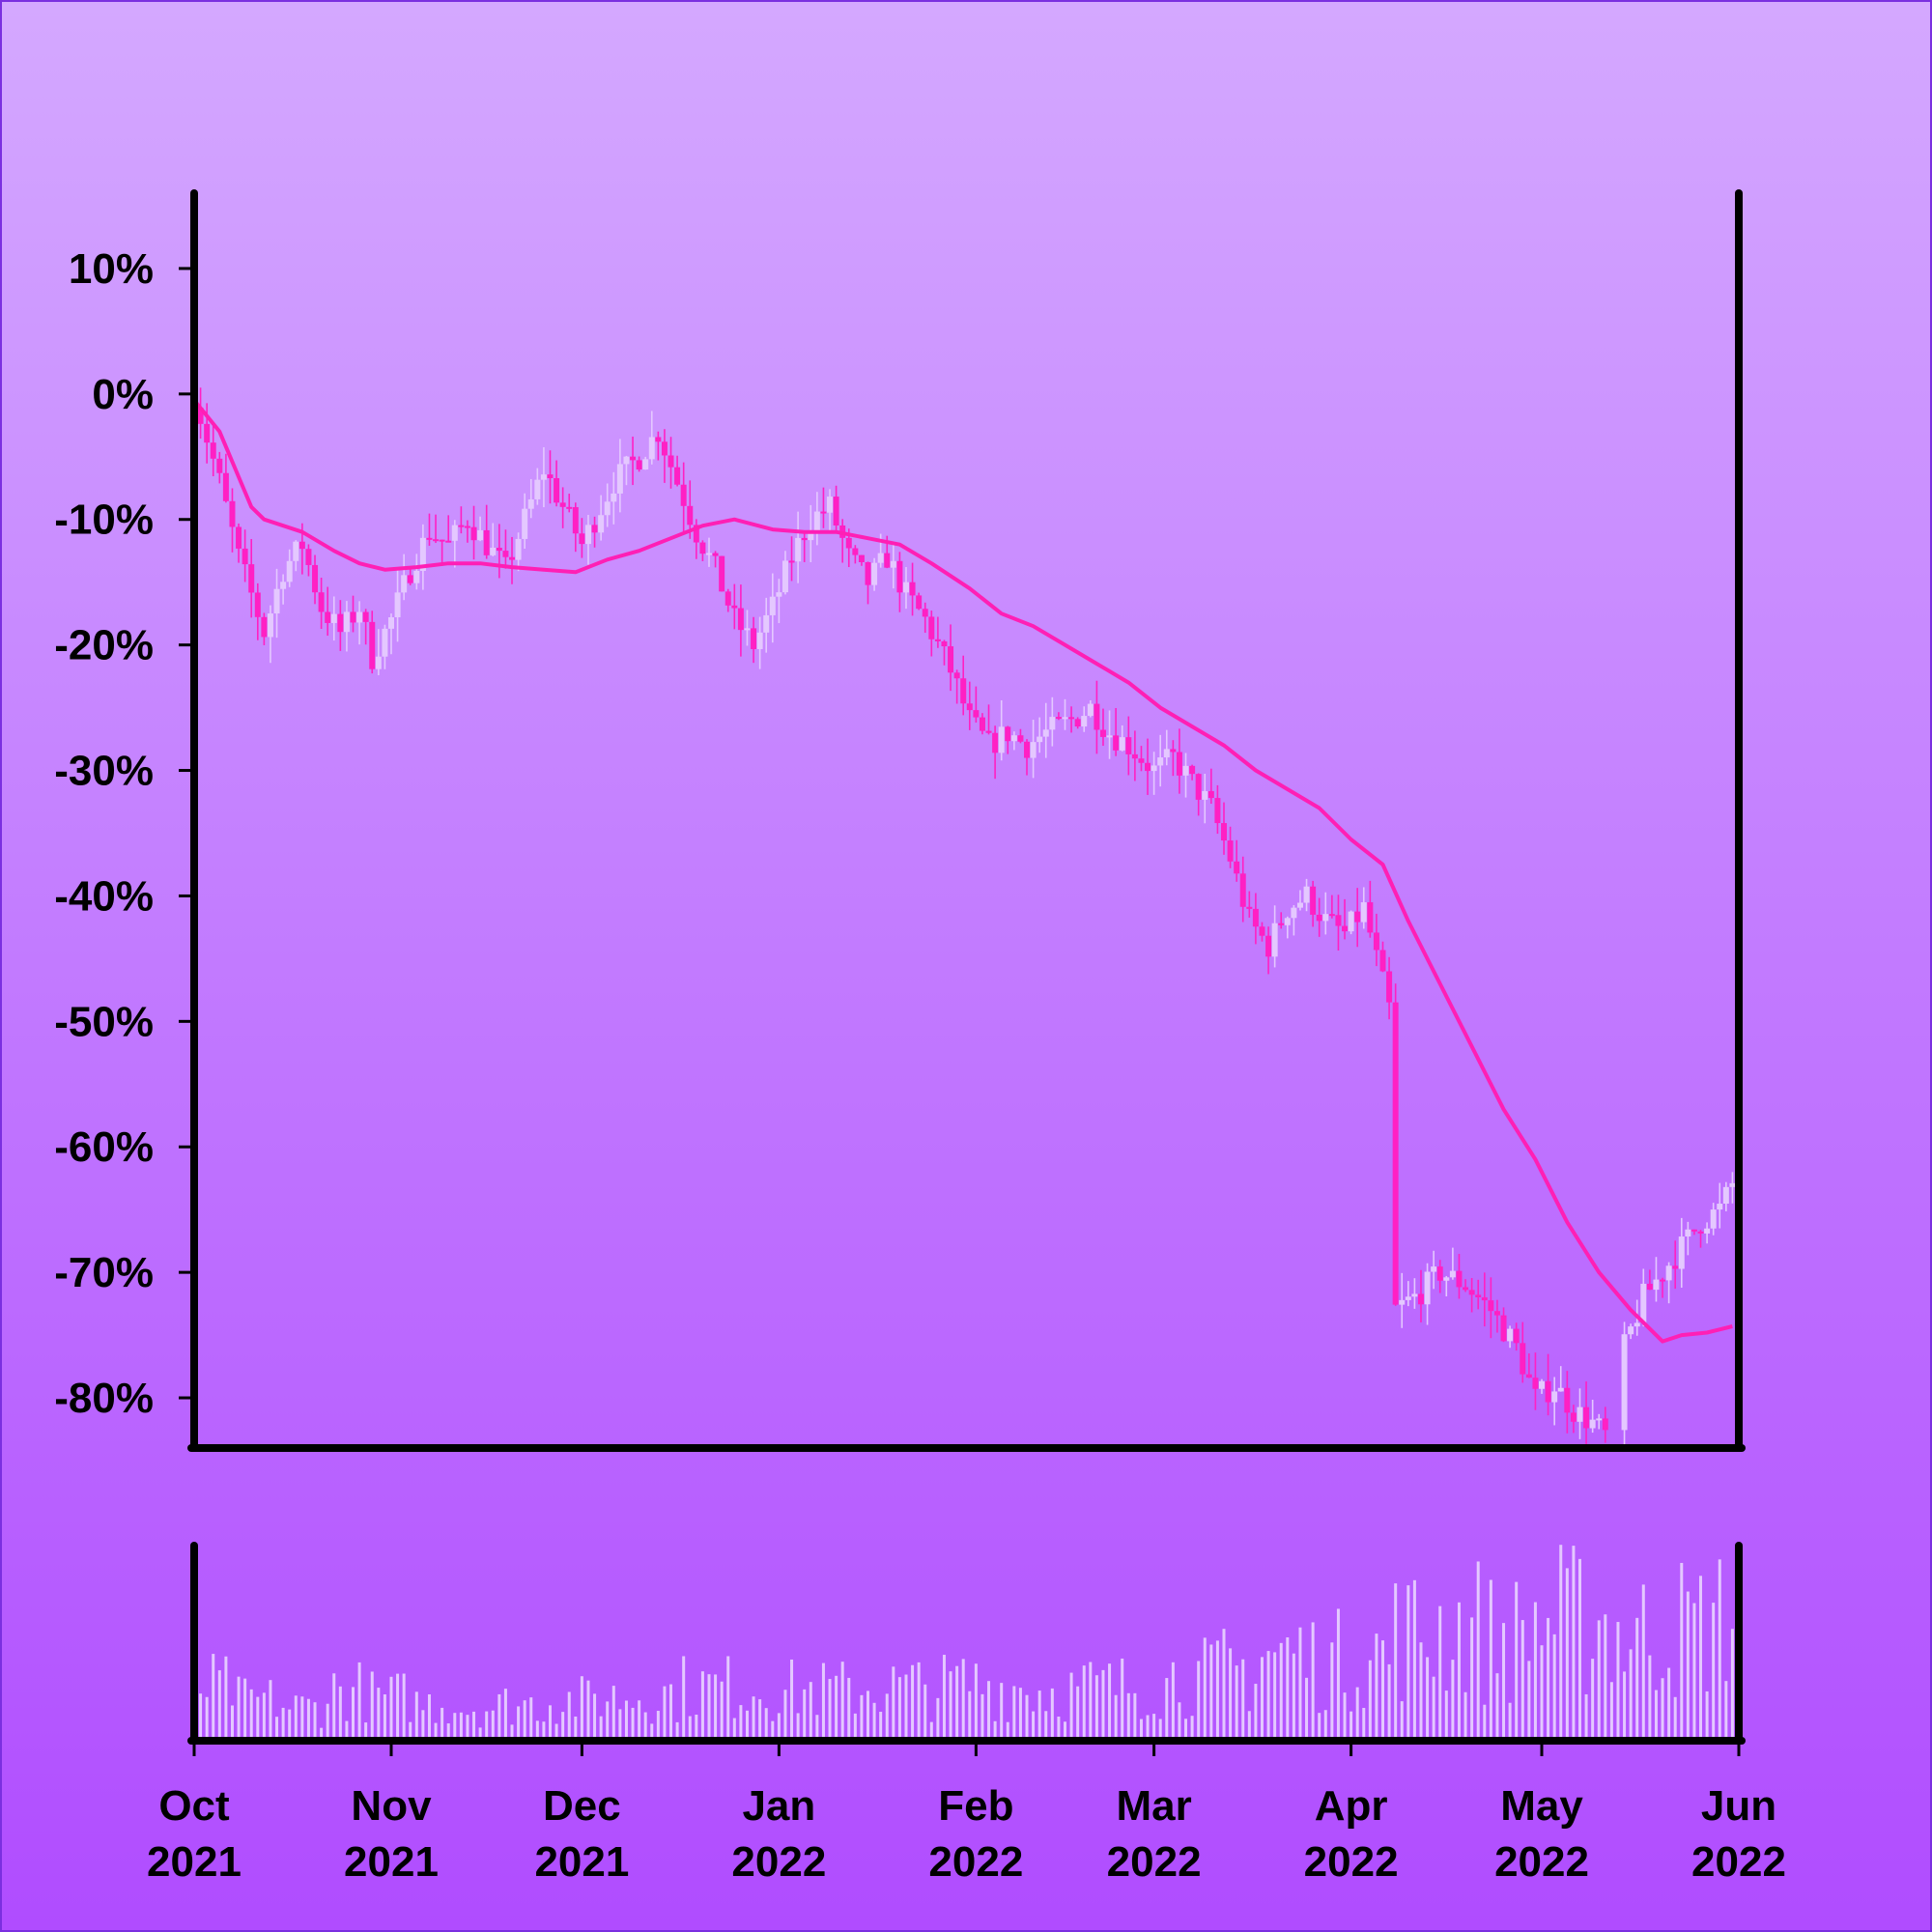 The height and width of the screenshot is (1932, 1932). Describe the element at coordinates (104, 896) in the screenshot. I see `y-tick-label: -40%` at that location.